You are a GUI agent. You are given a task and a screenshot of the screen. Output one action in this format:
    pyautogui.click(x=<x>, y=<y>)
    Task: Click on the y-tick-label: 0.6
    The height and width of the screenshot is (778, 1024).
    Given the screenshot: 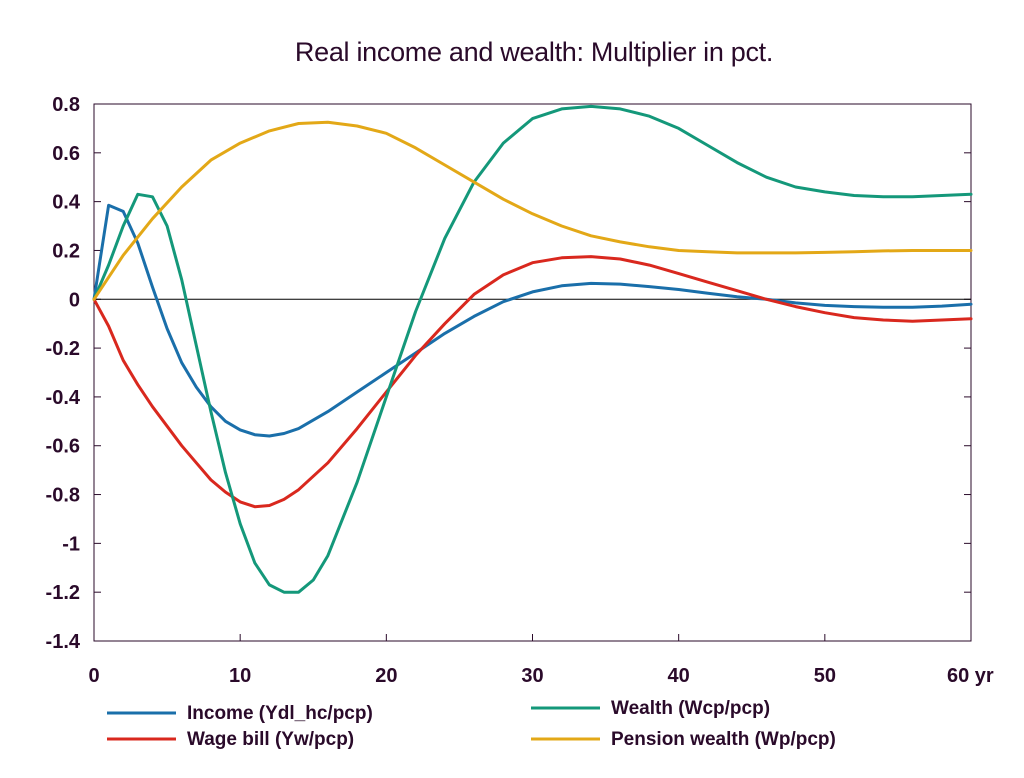 What is the action you would take?
    pyautogui.click(x=66, y=154)
    